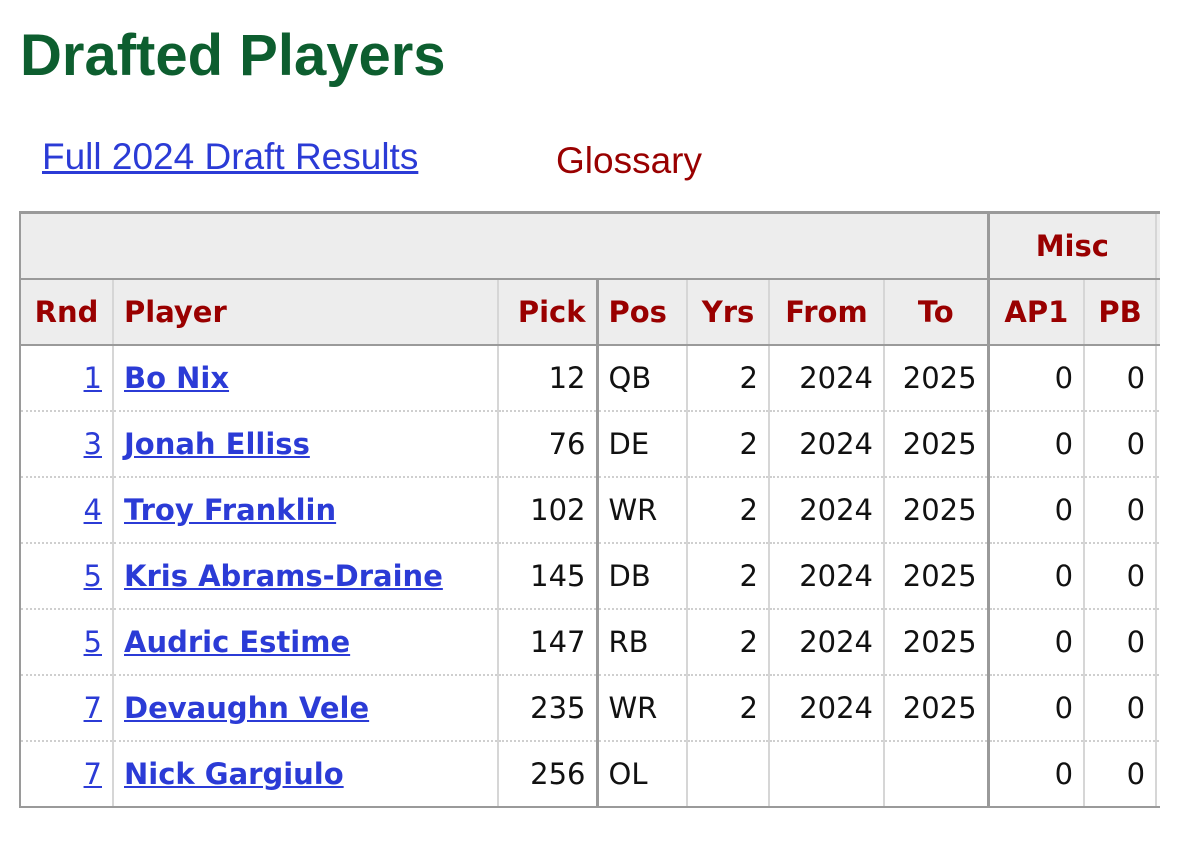  Describe the element at coordinates (177, 378) in the screenshot. I see `player-link: Bo Nix` at that location.